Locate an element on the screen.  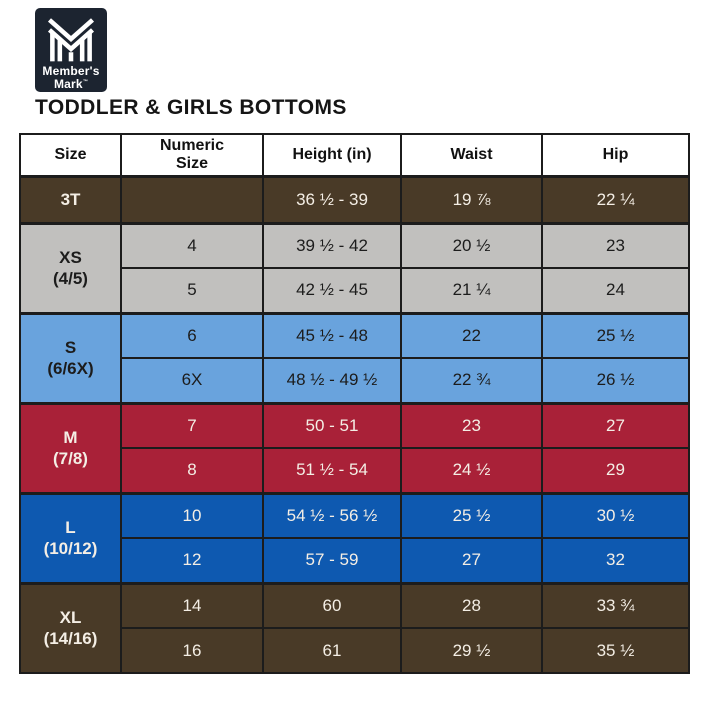
hip-cell: 22 ¼ is located at coordinates (615, 199).